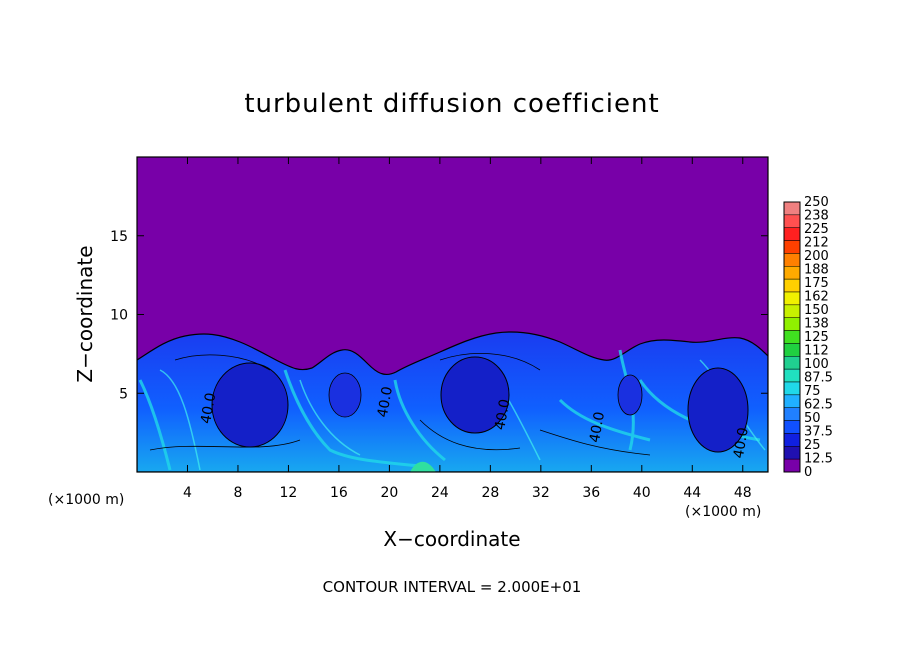  Describe the element at coordinates (816, 216) in the screenshot. I see `colorbar-label: 238` at that location.